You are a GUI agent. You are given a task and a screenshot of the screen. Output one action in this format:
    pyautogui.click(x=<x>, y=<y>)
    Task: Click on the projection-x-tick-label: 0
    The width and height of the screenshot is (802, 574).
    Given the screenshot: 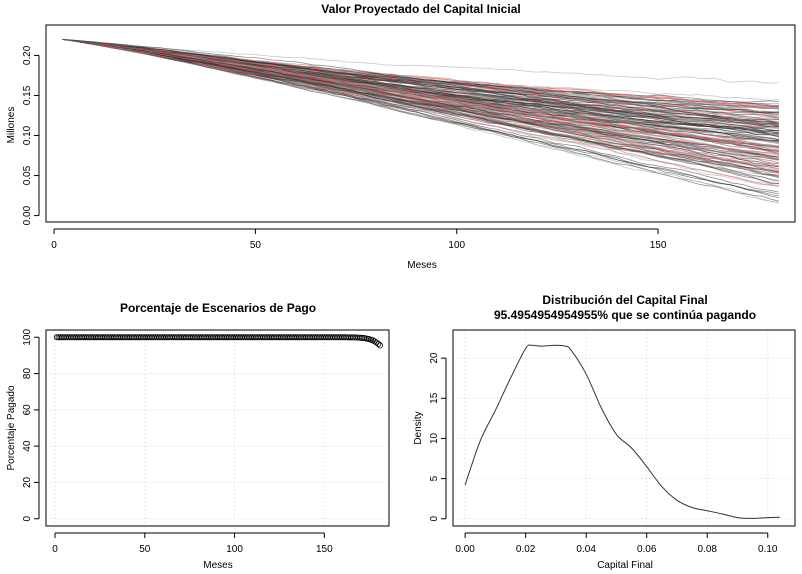 What is the action you would take?
    pyautogui.click(x=54, y=245)
    